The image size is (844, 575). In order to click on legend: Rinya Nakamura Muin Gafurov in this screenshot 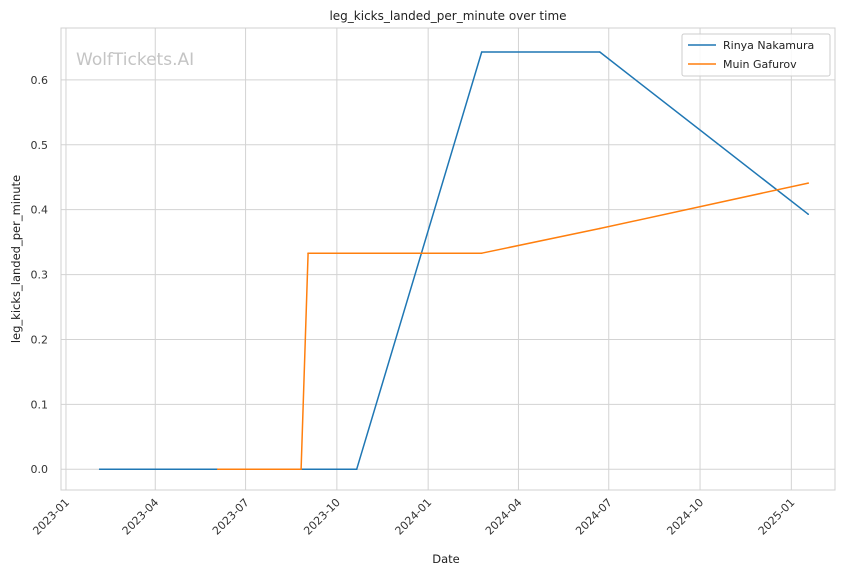, I will do `click(756, 55)`.